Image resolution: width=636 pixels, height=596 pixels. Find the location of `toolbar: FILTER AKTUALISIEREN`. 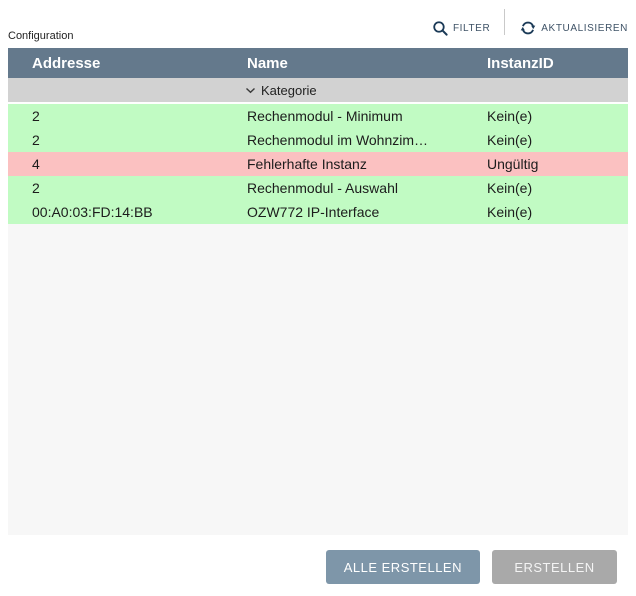

toolbar: FILTER AKTUALISIEREN is located at coordinates (530, 23).